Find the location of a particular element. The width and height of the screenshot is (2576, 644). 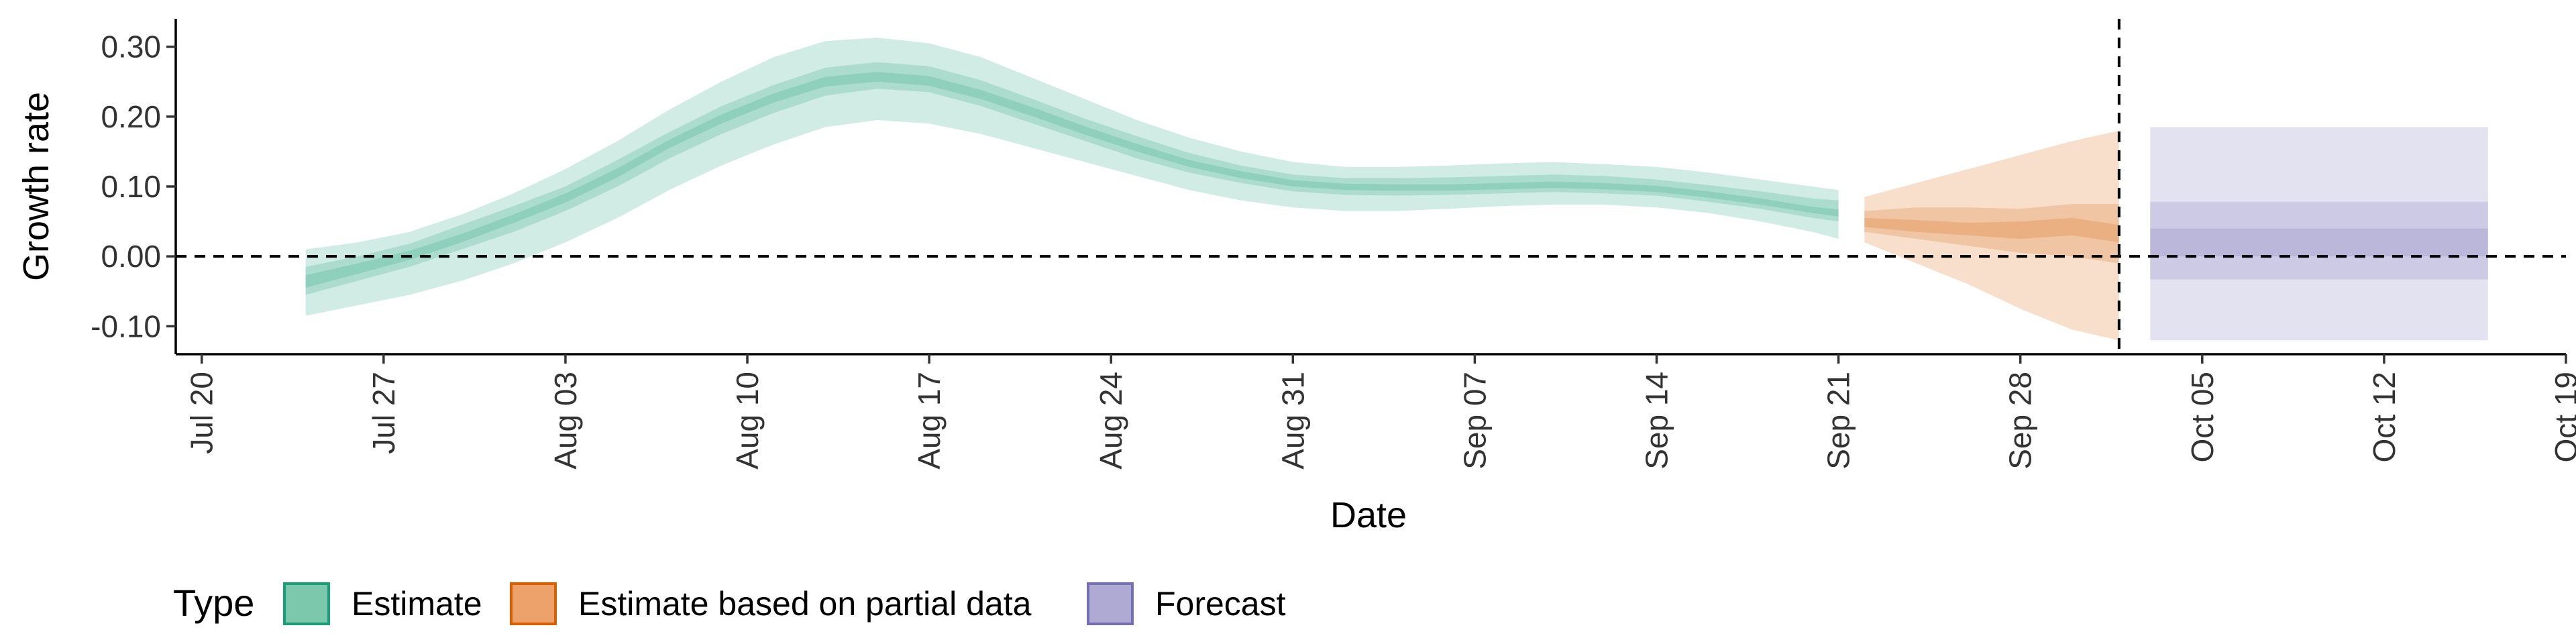

legend-item-estimate-based-on-partial-data: Estimate based on partial data is located at coordinates (771, 603).